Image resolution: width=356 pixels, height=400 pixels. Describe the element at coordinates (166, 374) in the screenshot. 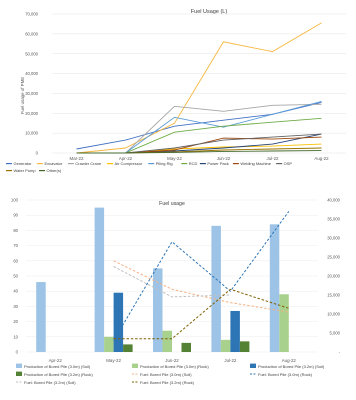

I see `chart2-legend-label: Fuel: Bored Pile (3.0m) (Soil)` at that location.